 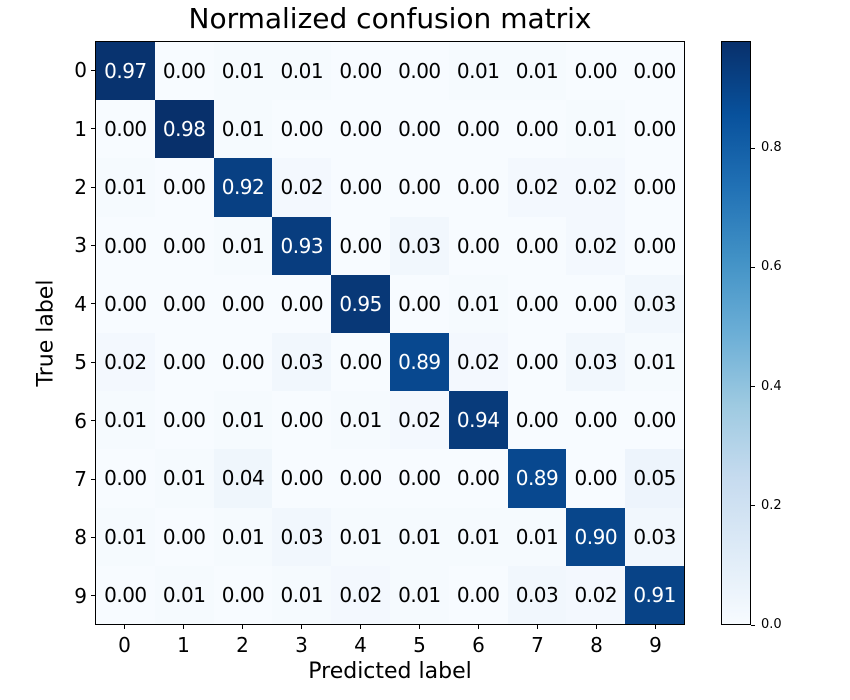 What do you see at coordinates (80, 70) in the screenshot?
I see `y-tick-label: 0` at bounding box center [80, 70].